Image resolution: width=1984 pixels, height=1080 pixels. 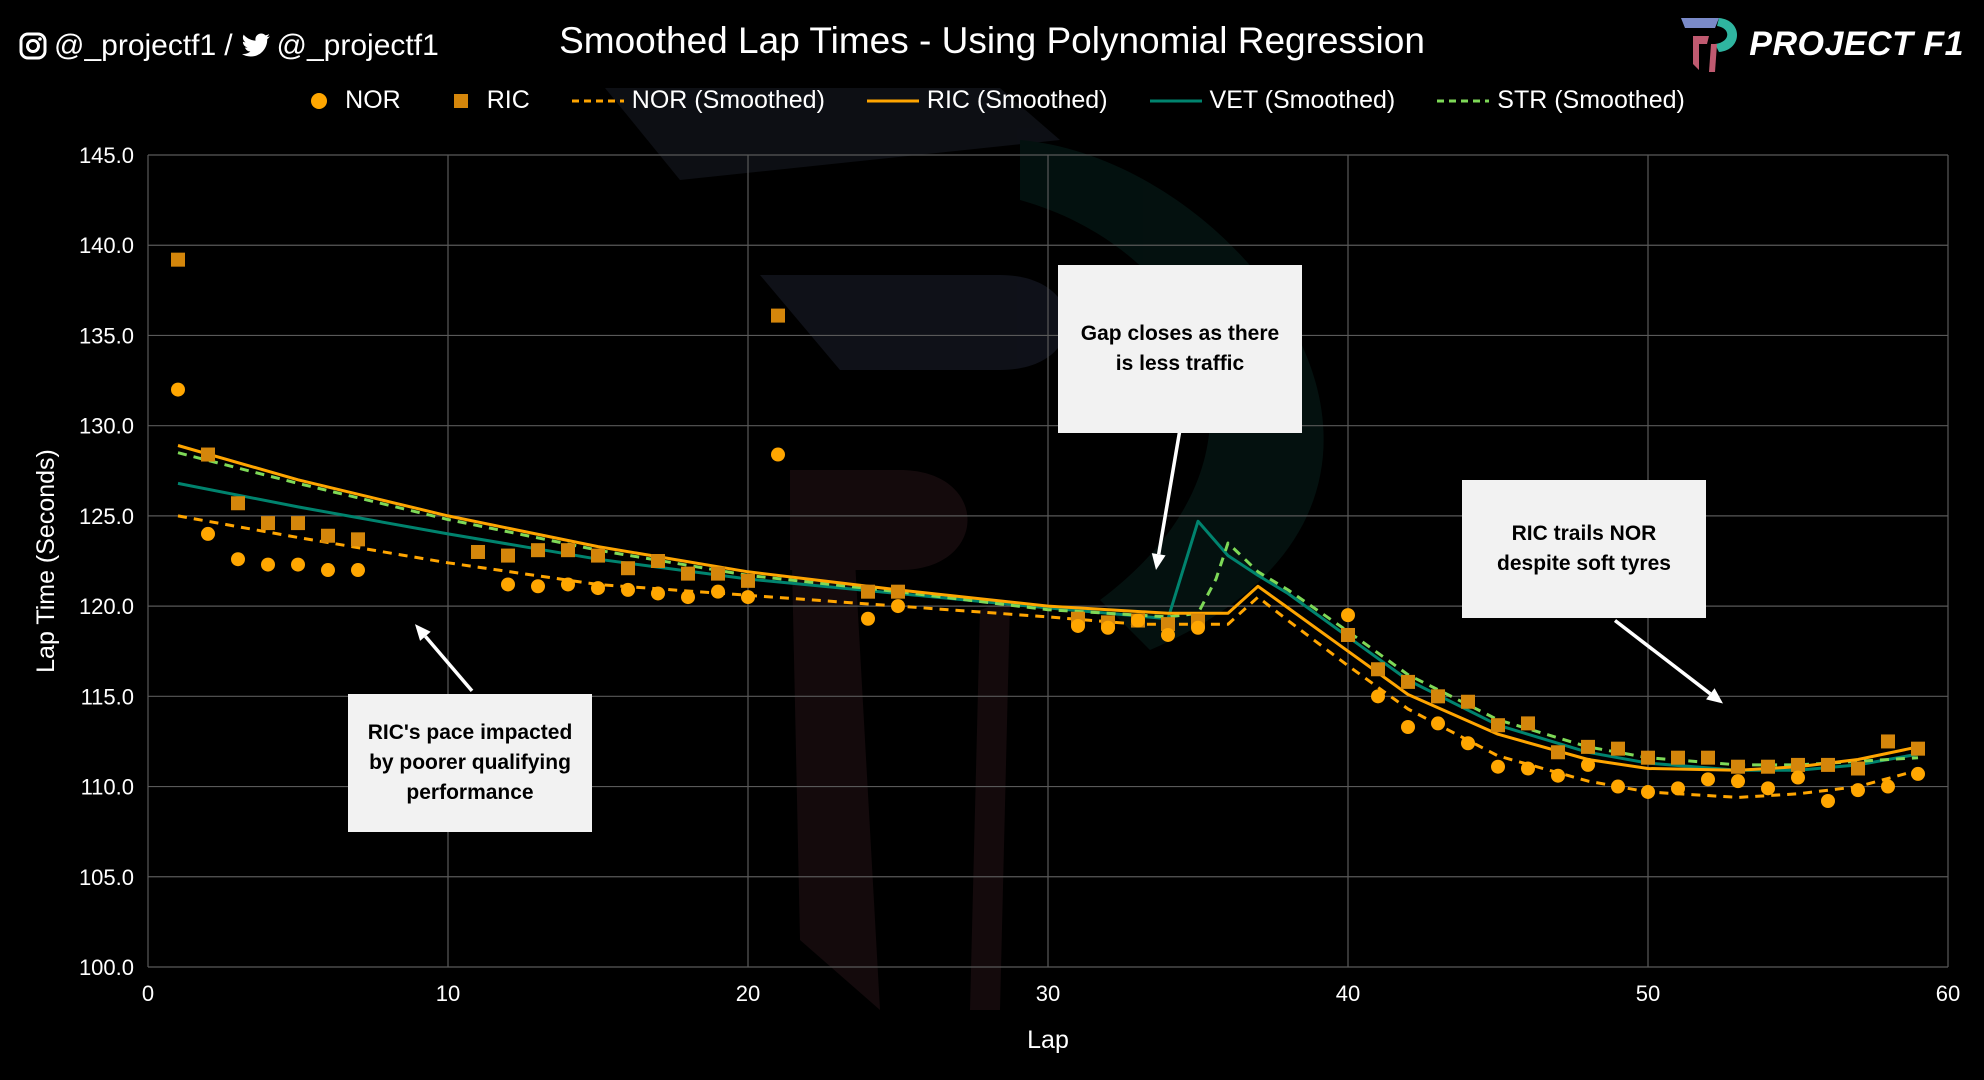 I want to click on instagram-handle: @_projectf1, so click(x=135, y=45).